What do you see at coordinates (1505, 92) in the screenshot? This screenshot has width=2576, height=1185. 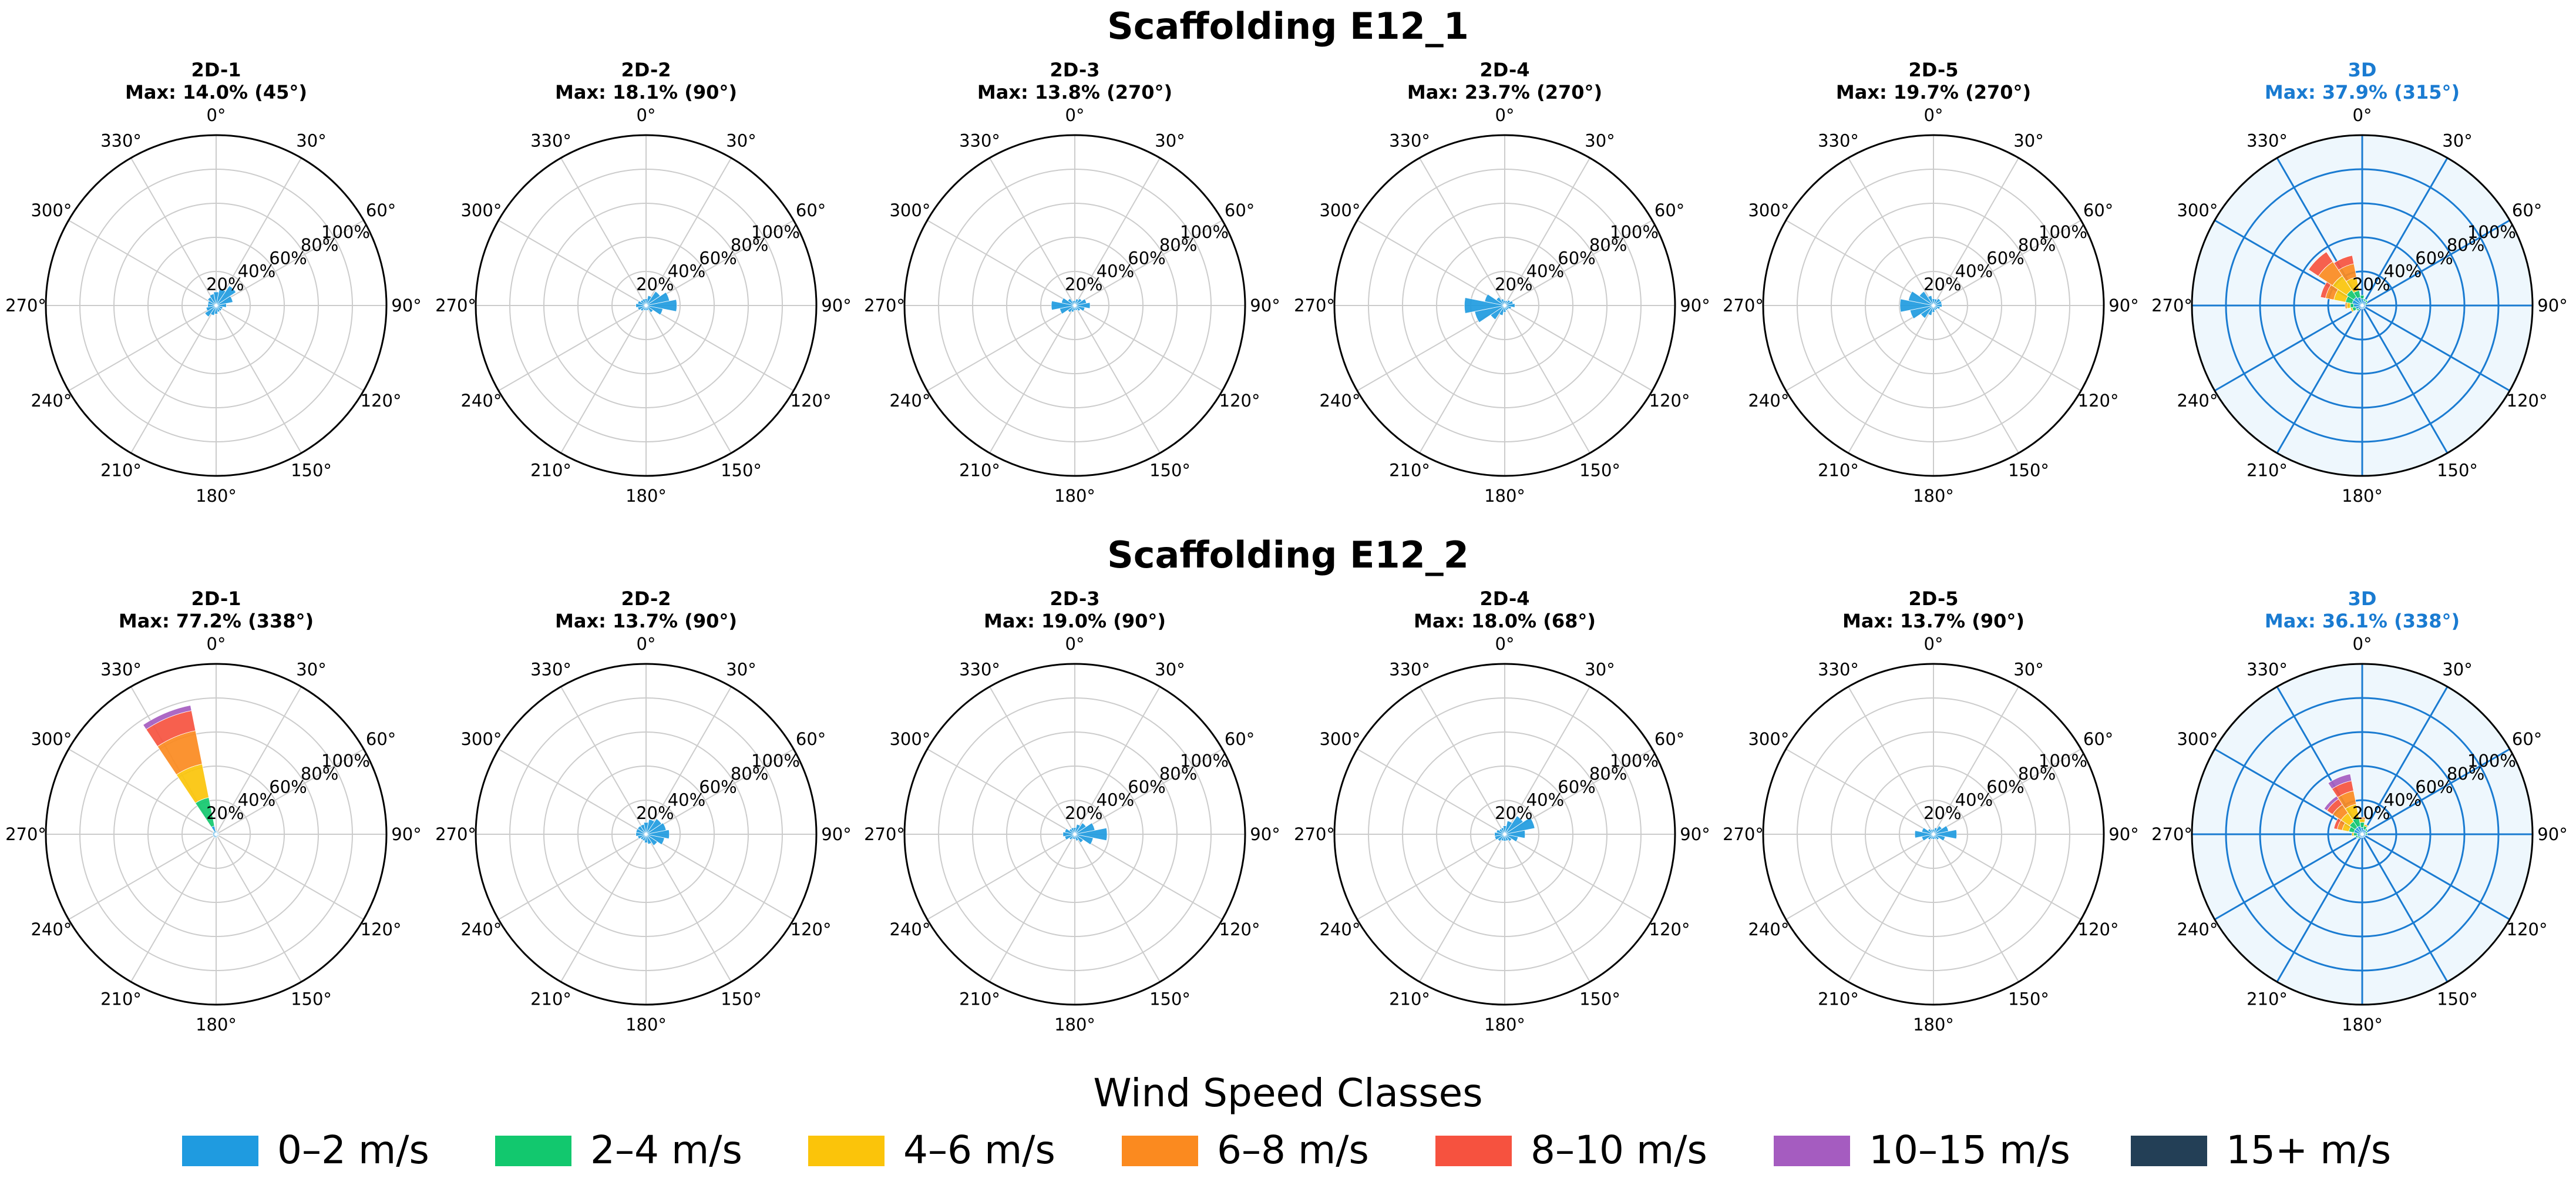 I see `panel-max-label: Max: 23.7% (270°)` at bounding box center [1505, 92].